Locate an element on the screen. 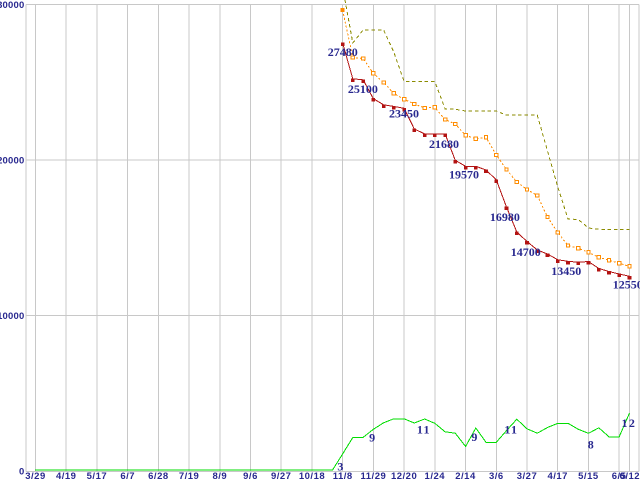 This screenshot has height=485, width=640. svg-text: 3/29 is located at coordinates (35, 475).